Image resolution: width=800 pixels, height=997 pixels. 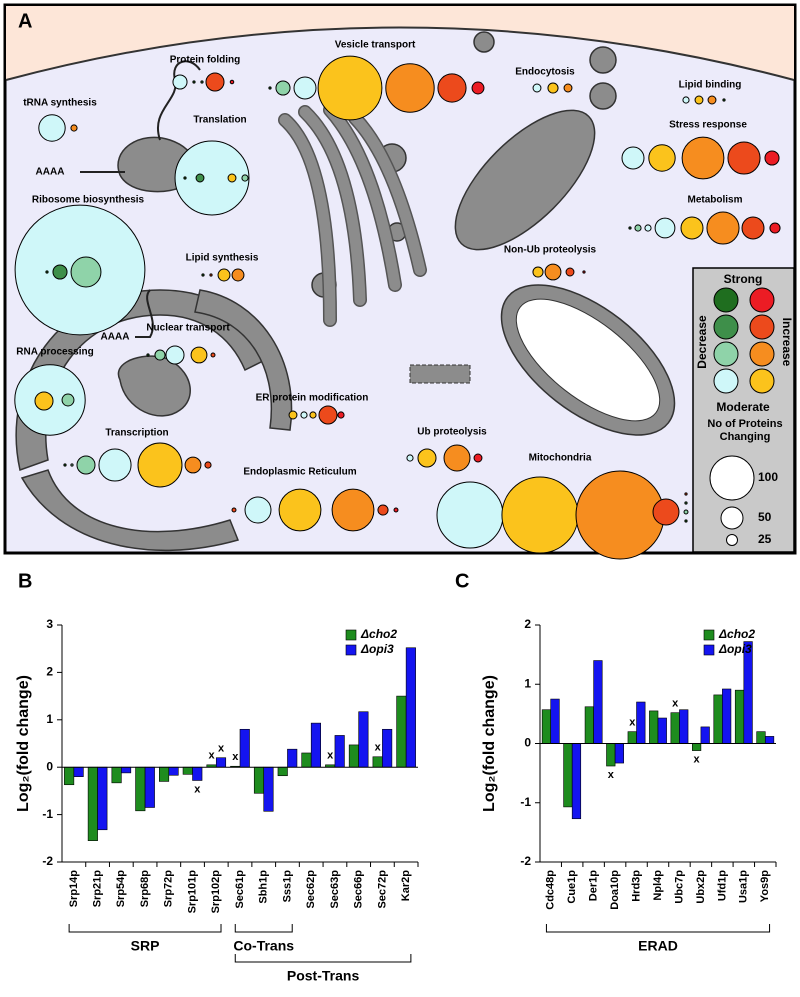 I want to click on nuclear-envelope, so click(x=130, y=510).